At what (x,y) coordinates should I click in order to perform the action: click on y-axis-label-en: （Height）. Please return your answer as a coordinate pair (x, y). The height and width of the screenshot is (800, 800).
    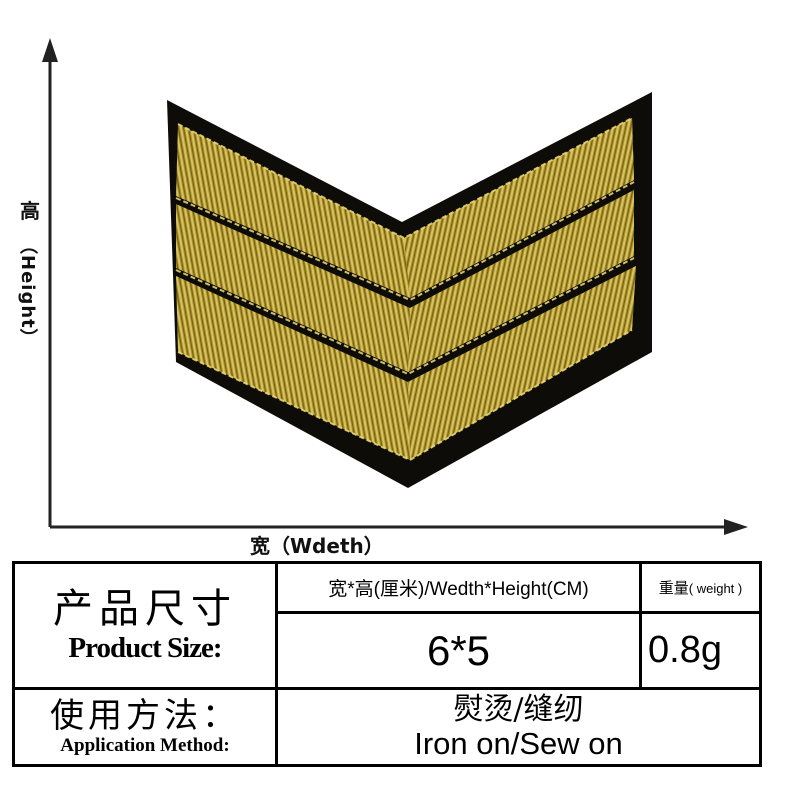
    Looking at the image, I should click on (27, 292).